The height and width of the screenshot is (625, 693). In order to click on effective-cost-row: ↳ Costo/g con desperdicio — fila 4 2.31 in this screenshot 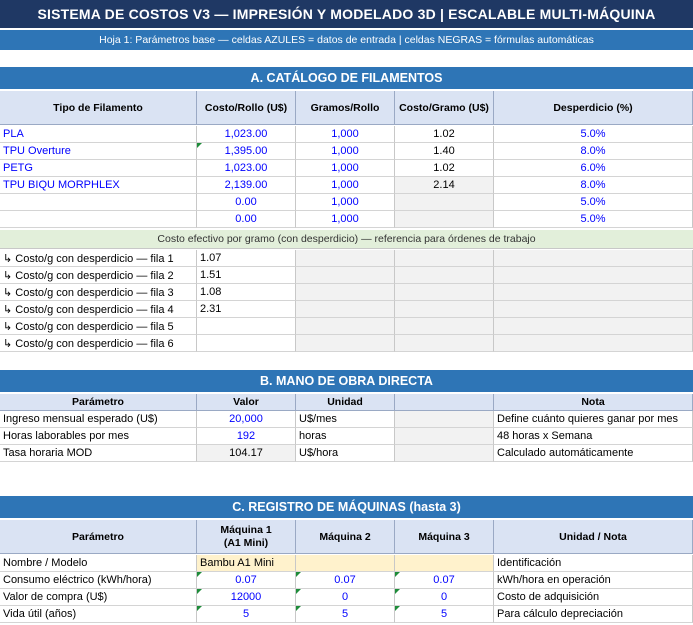, I will do `click(346, 309)`.